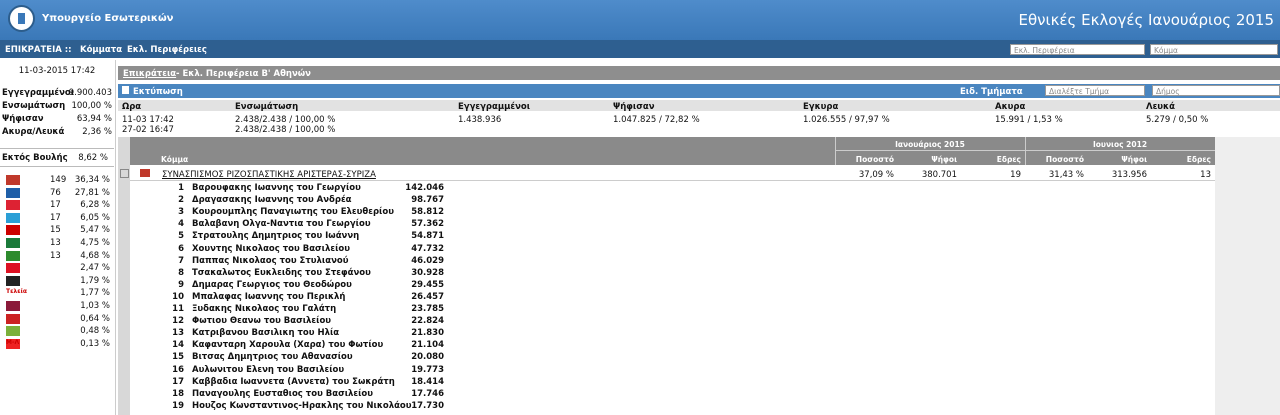 This screenshot has height=415, width=1280. What do you see at coordinates (97, 132) in the screenshot?
I see `stat-value: 2,36 %` at bounding box center [97, 132].